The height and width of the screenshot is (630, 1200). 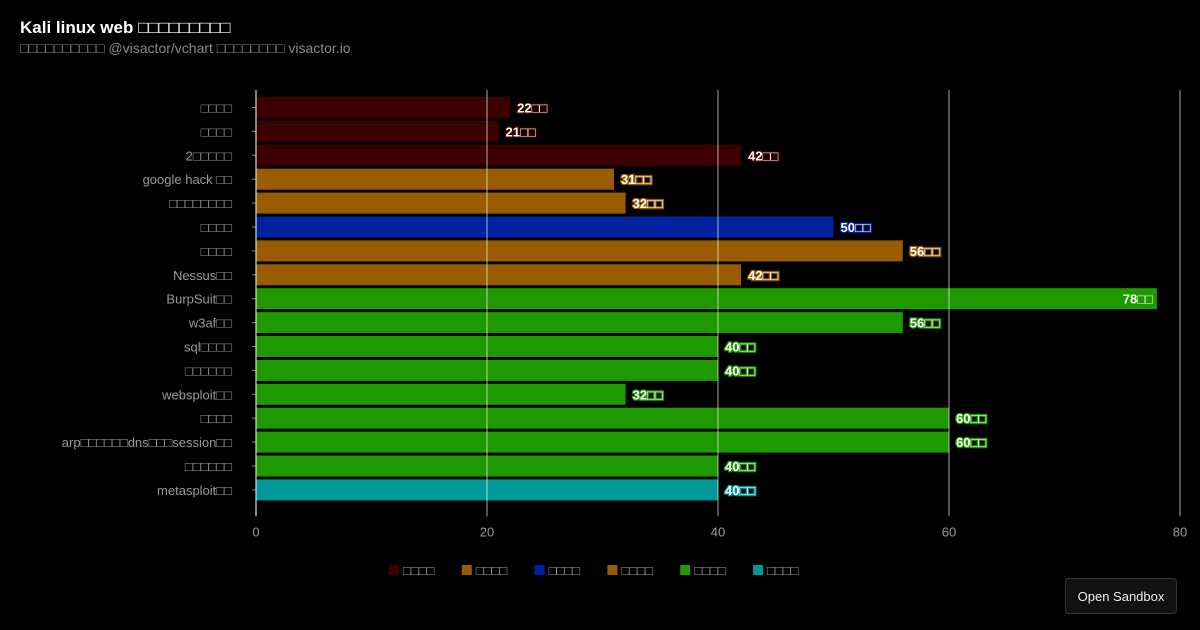 What do you see at coordinates (125, 27) in the screenshot?
I see `chart-title: Kali linux web □□□□□□□□□` at bounding box center [125, 27].